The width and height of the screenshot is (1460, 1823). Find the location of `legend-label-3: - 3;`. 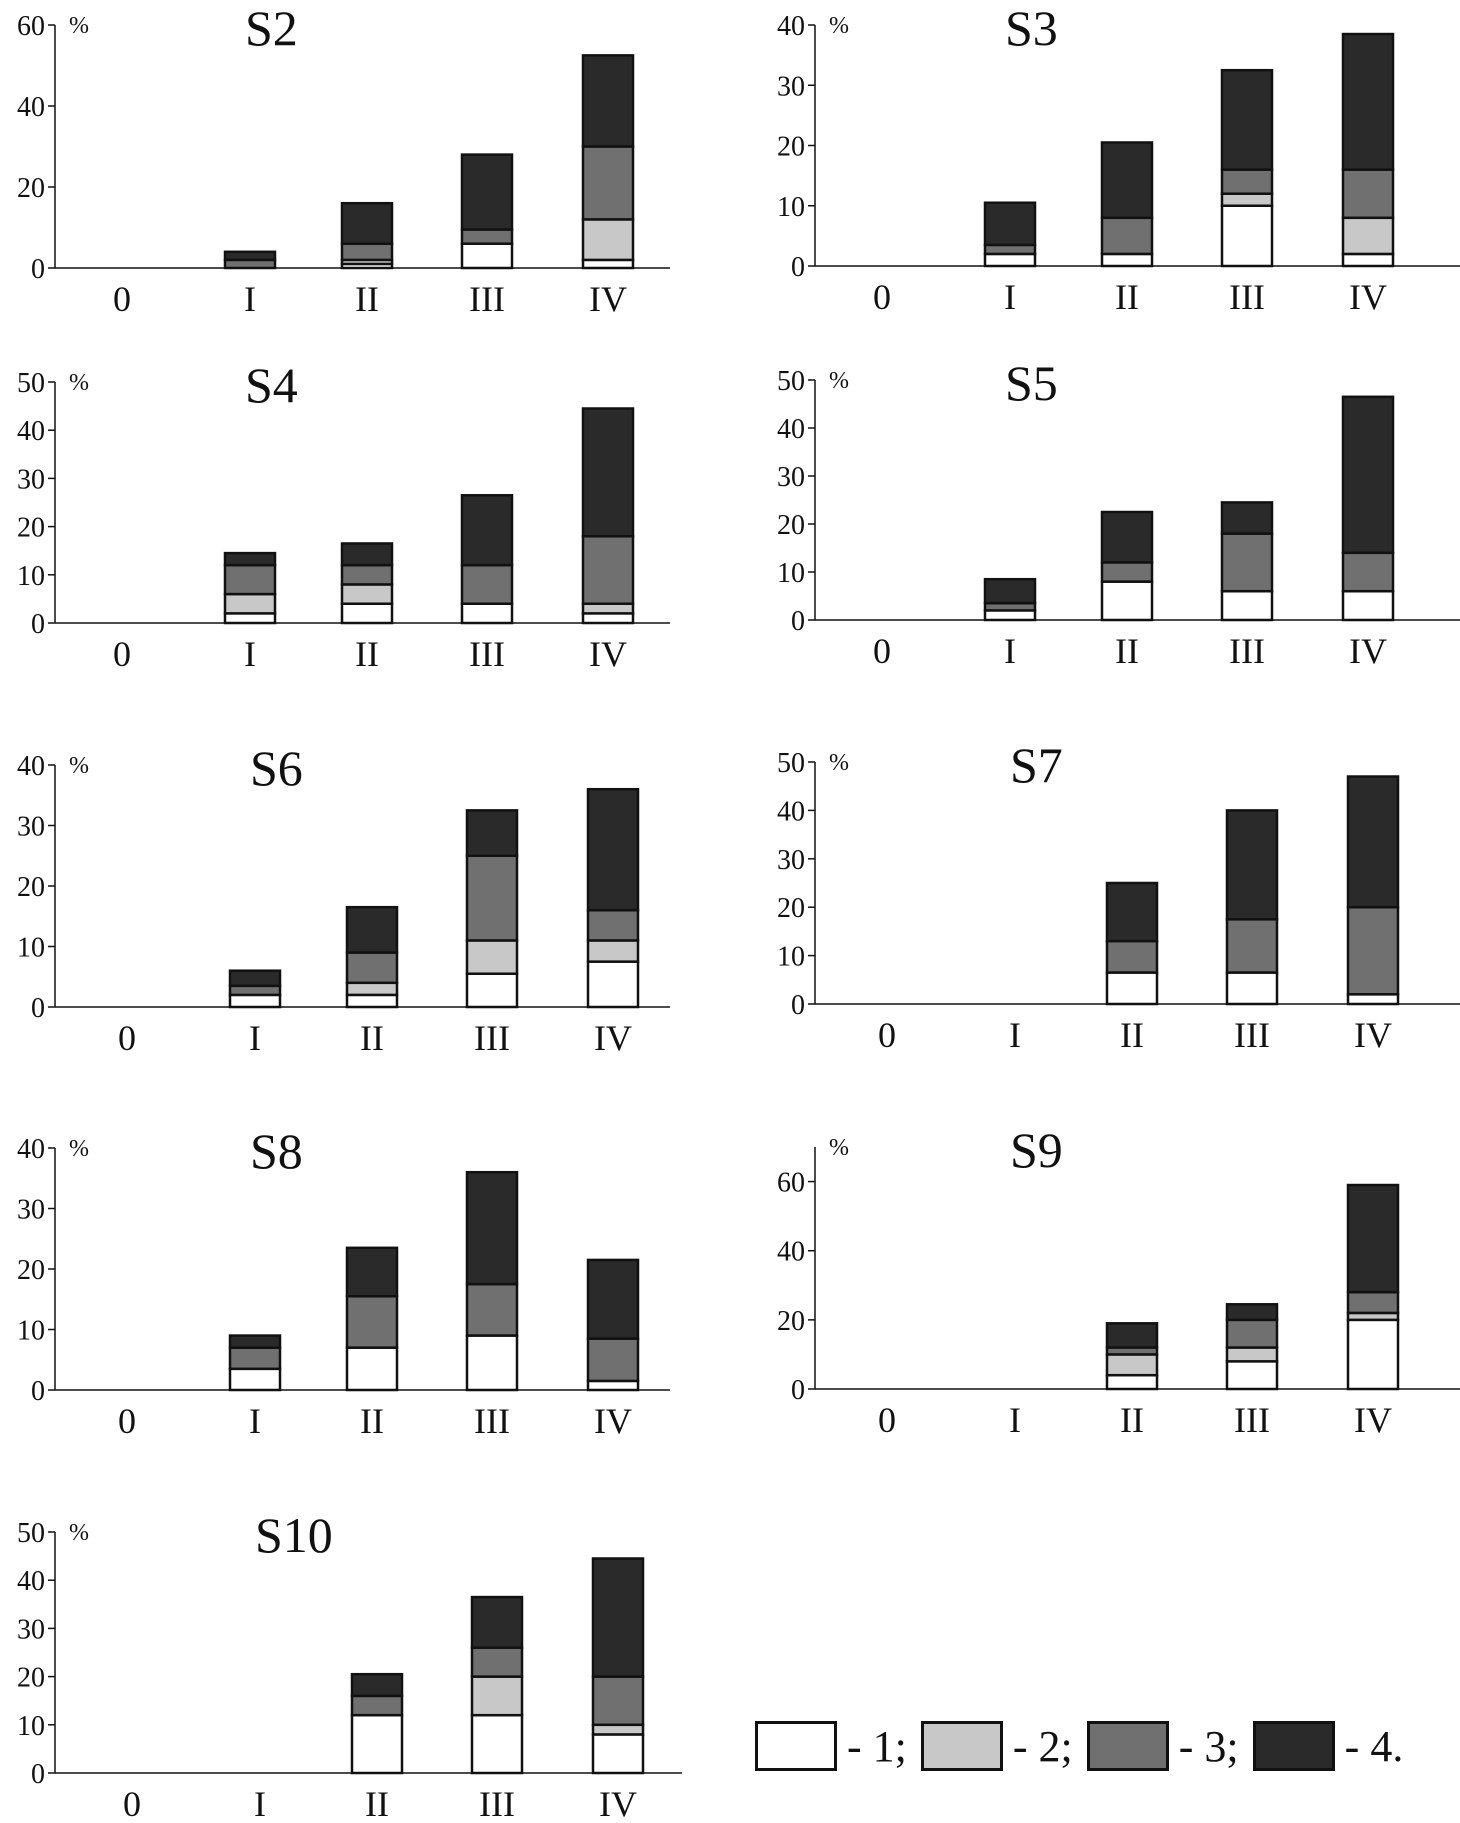

legend-label-3: - 3; is located at coordinates (1208, 1746).